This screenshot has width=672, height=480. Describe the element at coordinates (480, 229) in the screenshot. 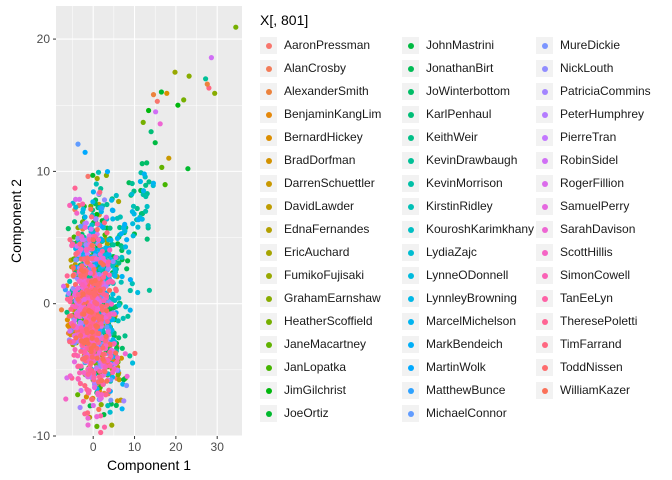

I see `legend-label: KouroshKarimkhany` at that location.